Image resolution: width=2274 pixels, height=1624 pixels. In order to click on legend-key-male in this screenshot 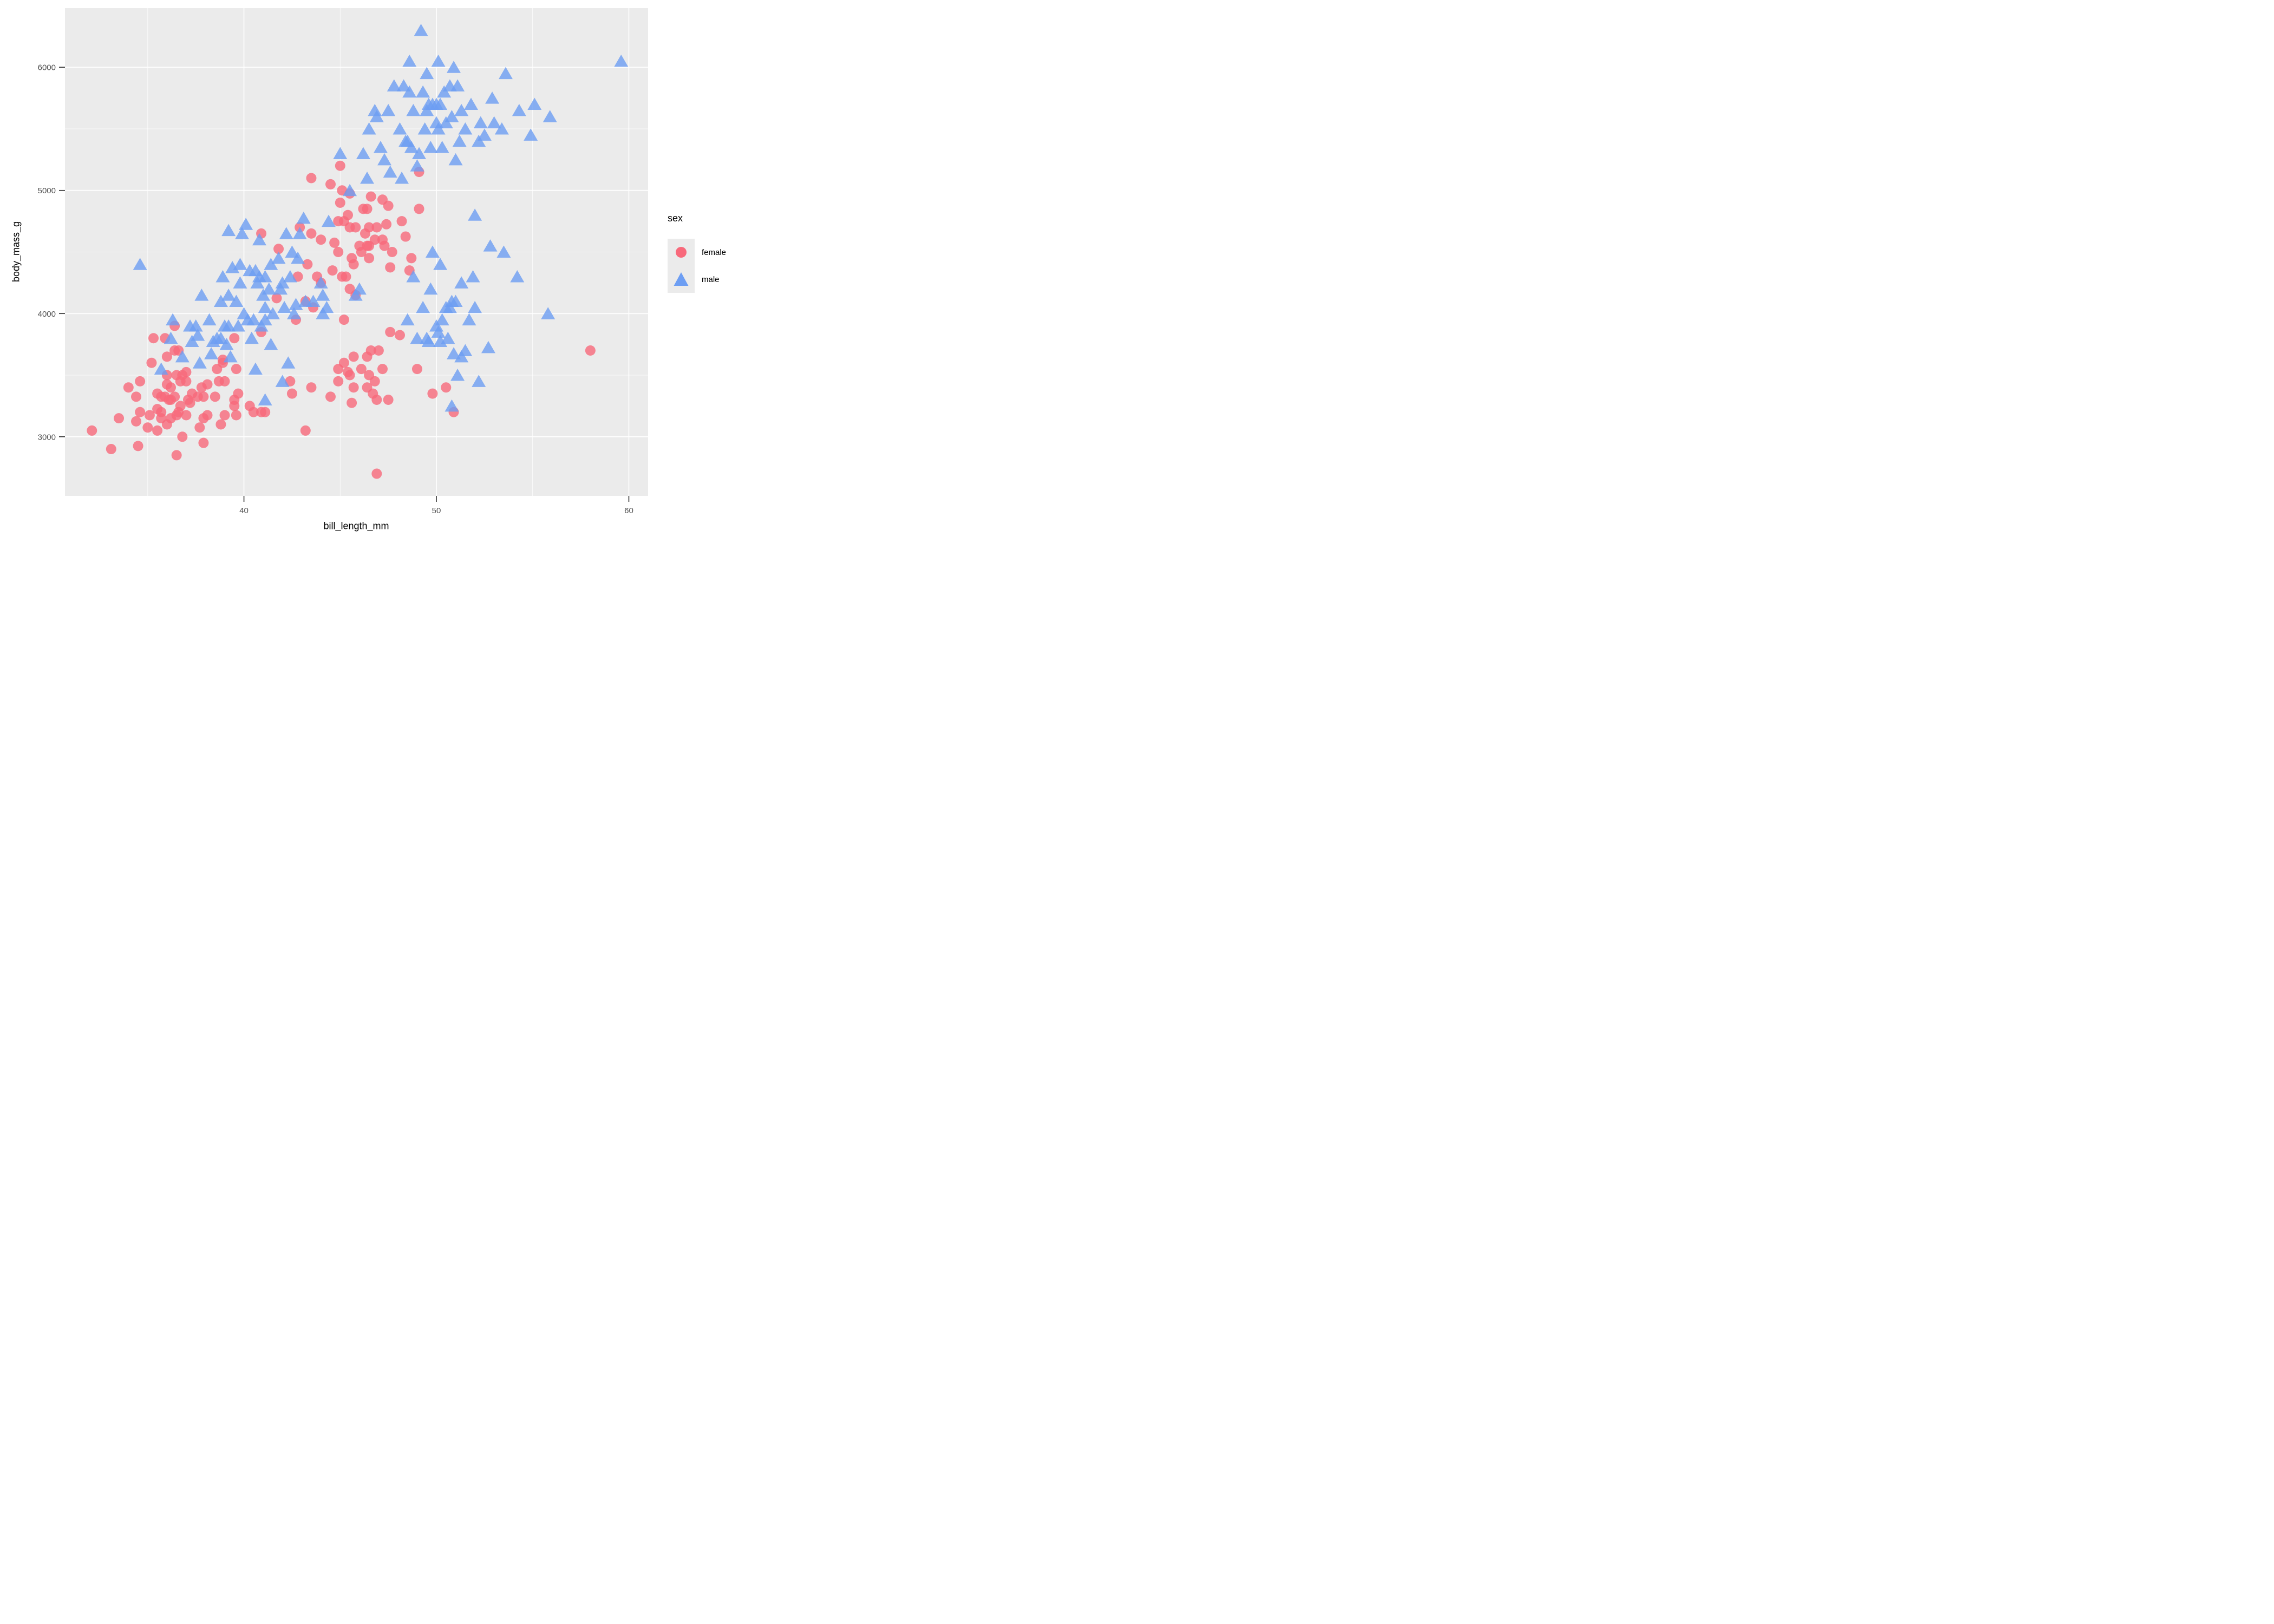, I will do `click(681, 279)`.